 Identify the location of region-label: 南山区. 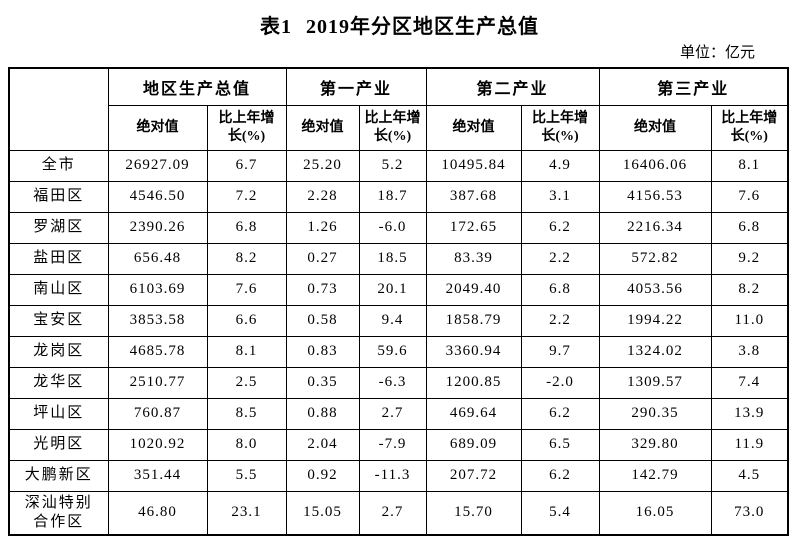
(58, 289).